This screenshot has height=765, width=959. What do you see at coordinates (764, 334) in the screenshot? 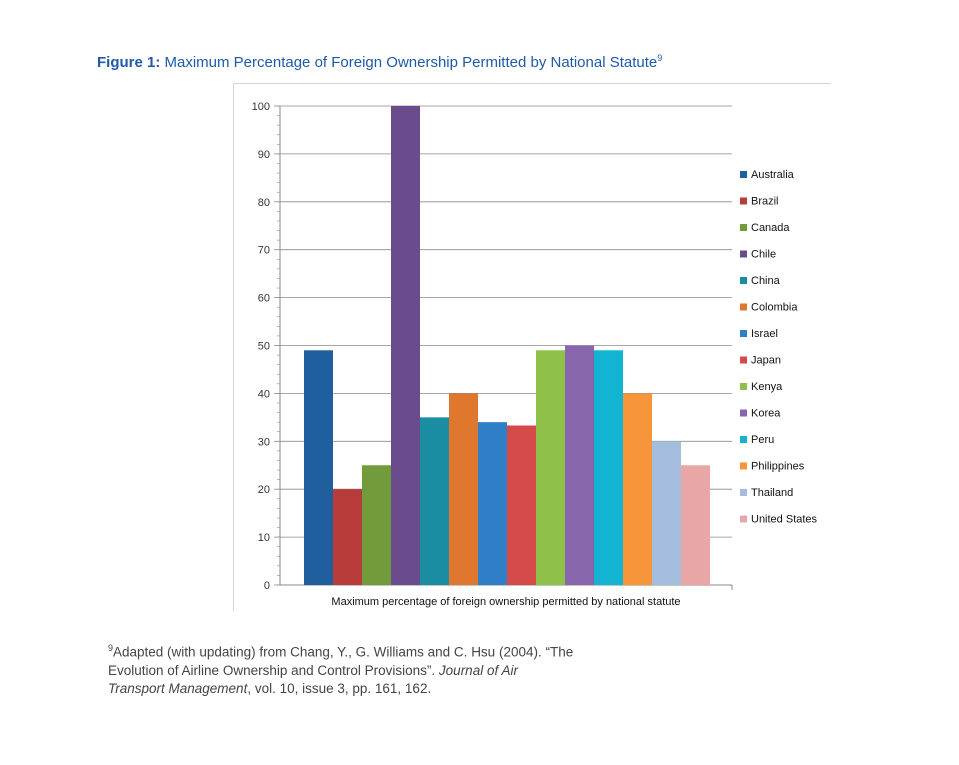
I see `legend-label: Israel` at bounding box center [764, 334].